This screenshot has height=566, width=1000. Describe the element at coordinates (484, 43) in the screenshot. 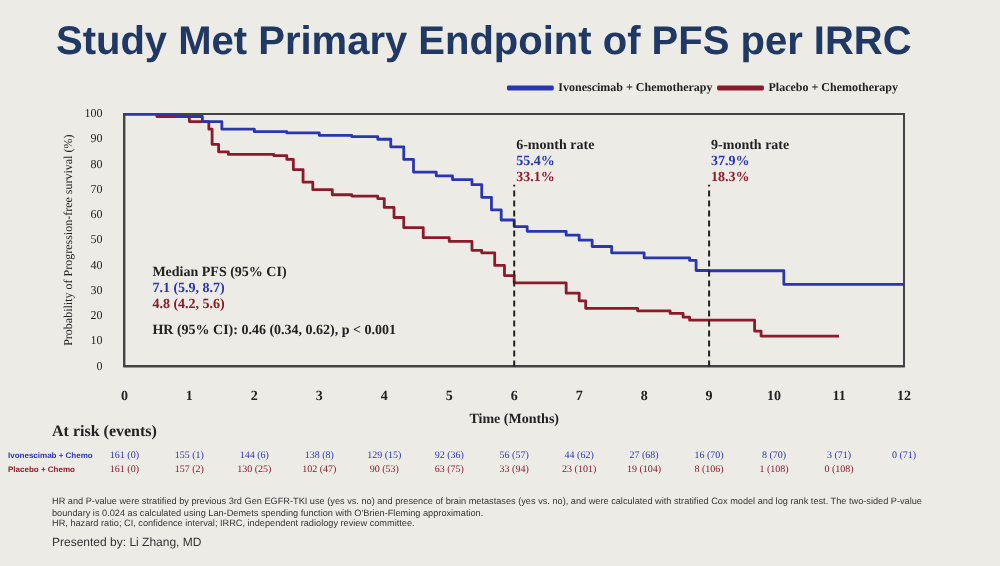

I see `chart-title: Study Met Primary Endpoint of PFS per IRRC` at that location.